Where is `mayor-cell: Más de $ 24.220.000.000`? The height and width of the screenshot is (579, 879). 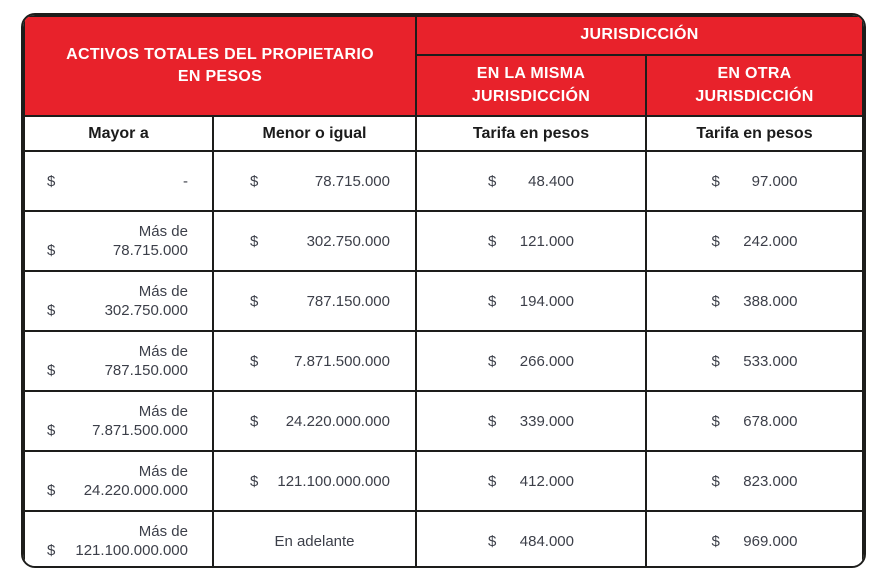 mayor-cell: Más de $ 24.220.000.000 is located at coordinates (118, 481).